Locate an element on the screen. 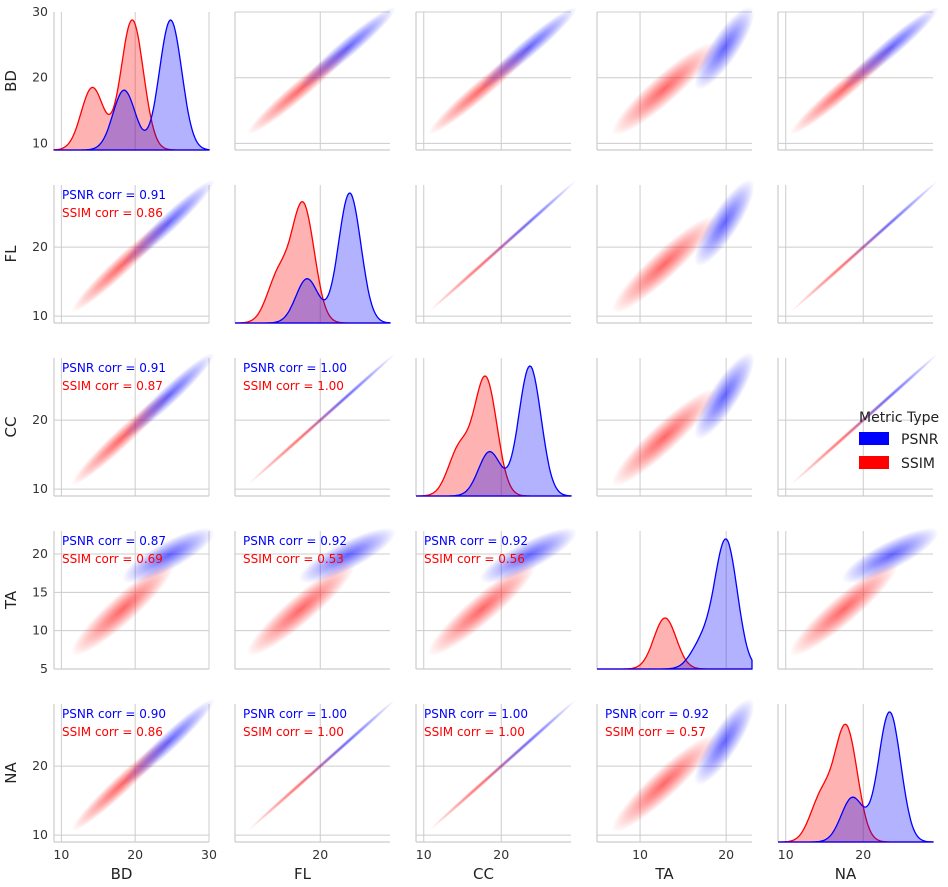 Image resolution: width=948 pixels, height=887 pixels. y-axis-label-ta: TA is located at coordinates (11, 600).